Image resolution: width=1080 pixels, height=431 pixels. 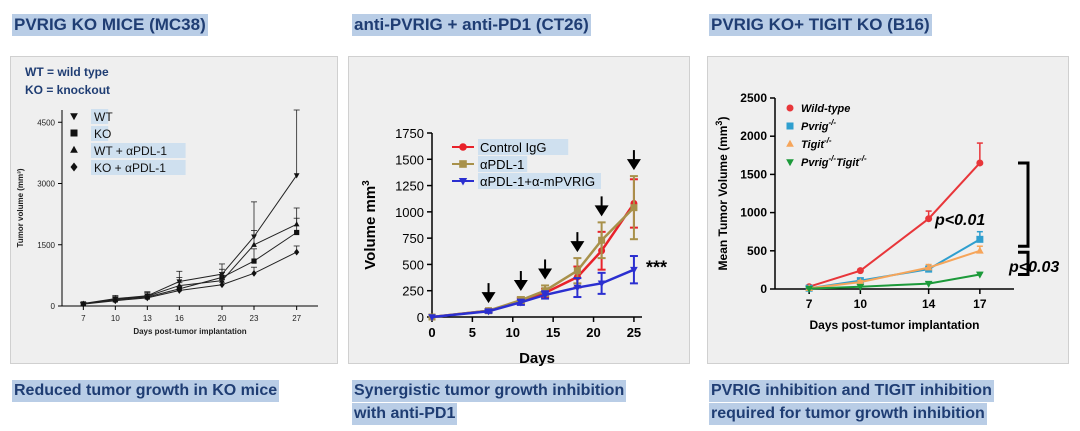 I want to click on left-caption: Reduced tumor growth in KO mice, so click(x=146, y=391).